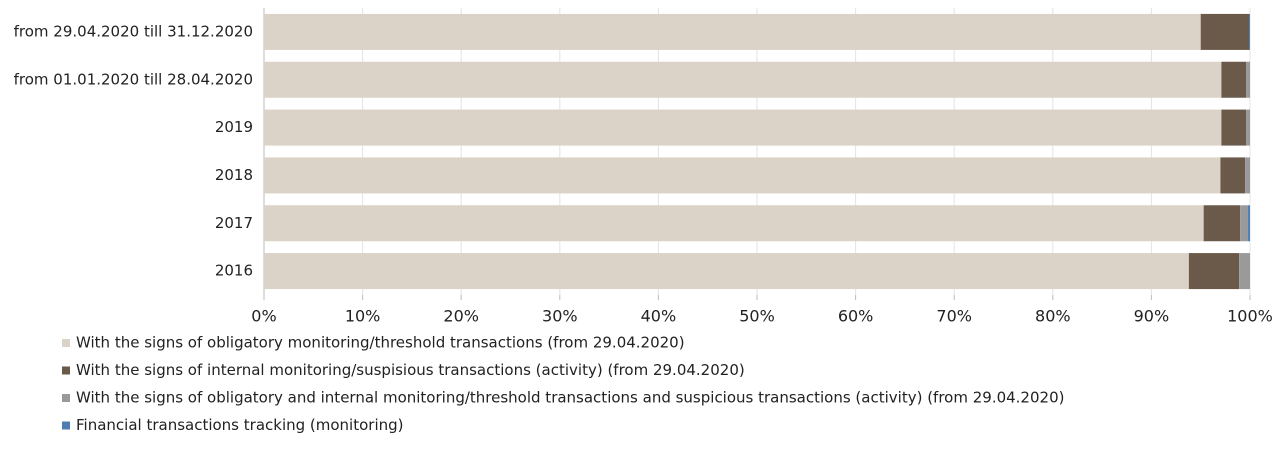 This screenshot has width=1286, height=464. I want to click on y-tick-label: 2018, so click(234, 175).